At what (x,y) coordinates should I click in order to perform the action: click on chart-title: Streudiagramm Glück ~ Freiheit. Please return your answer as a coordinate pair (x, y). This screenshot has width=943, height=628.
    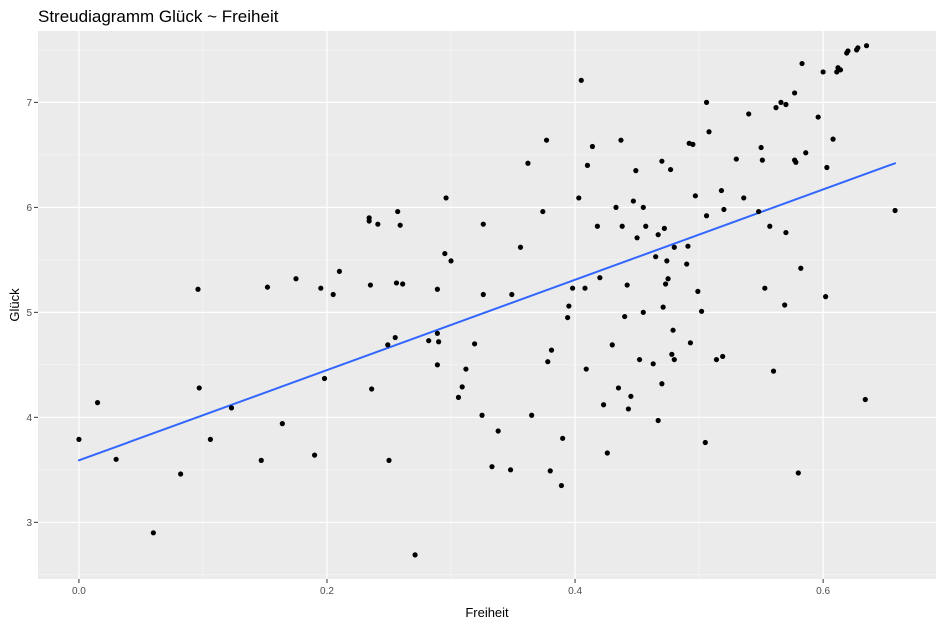
    Looking at the image, I should click on (158, 16).